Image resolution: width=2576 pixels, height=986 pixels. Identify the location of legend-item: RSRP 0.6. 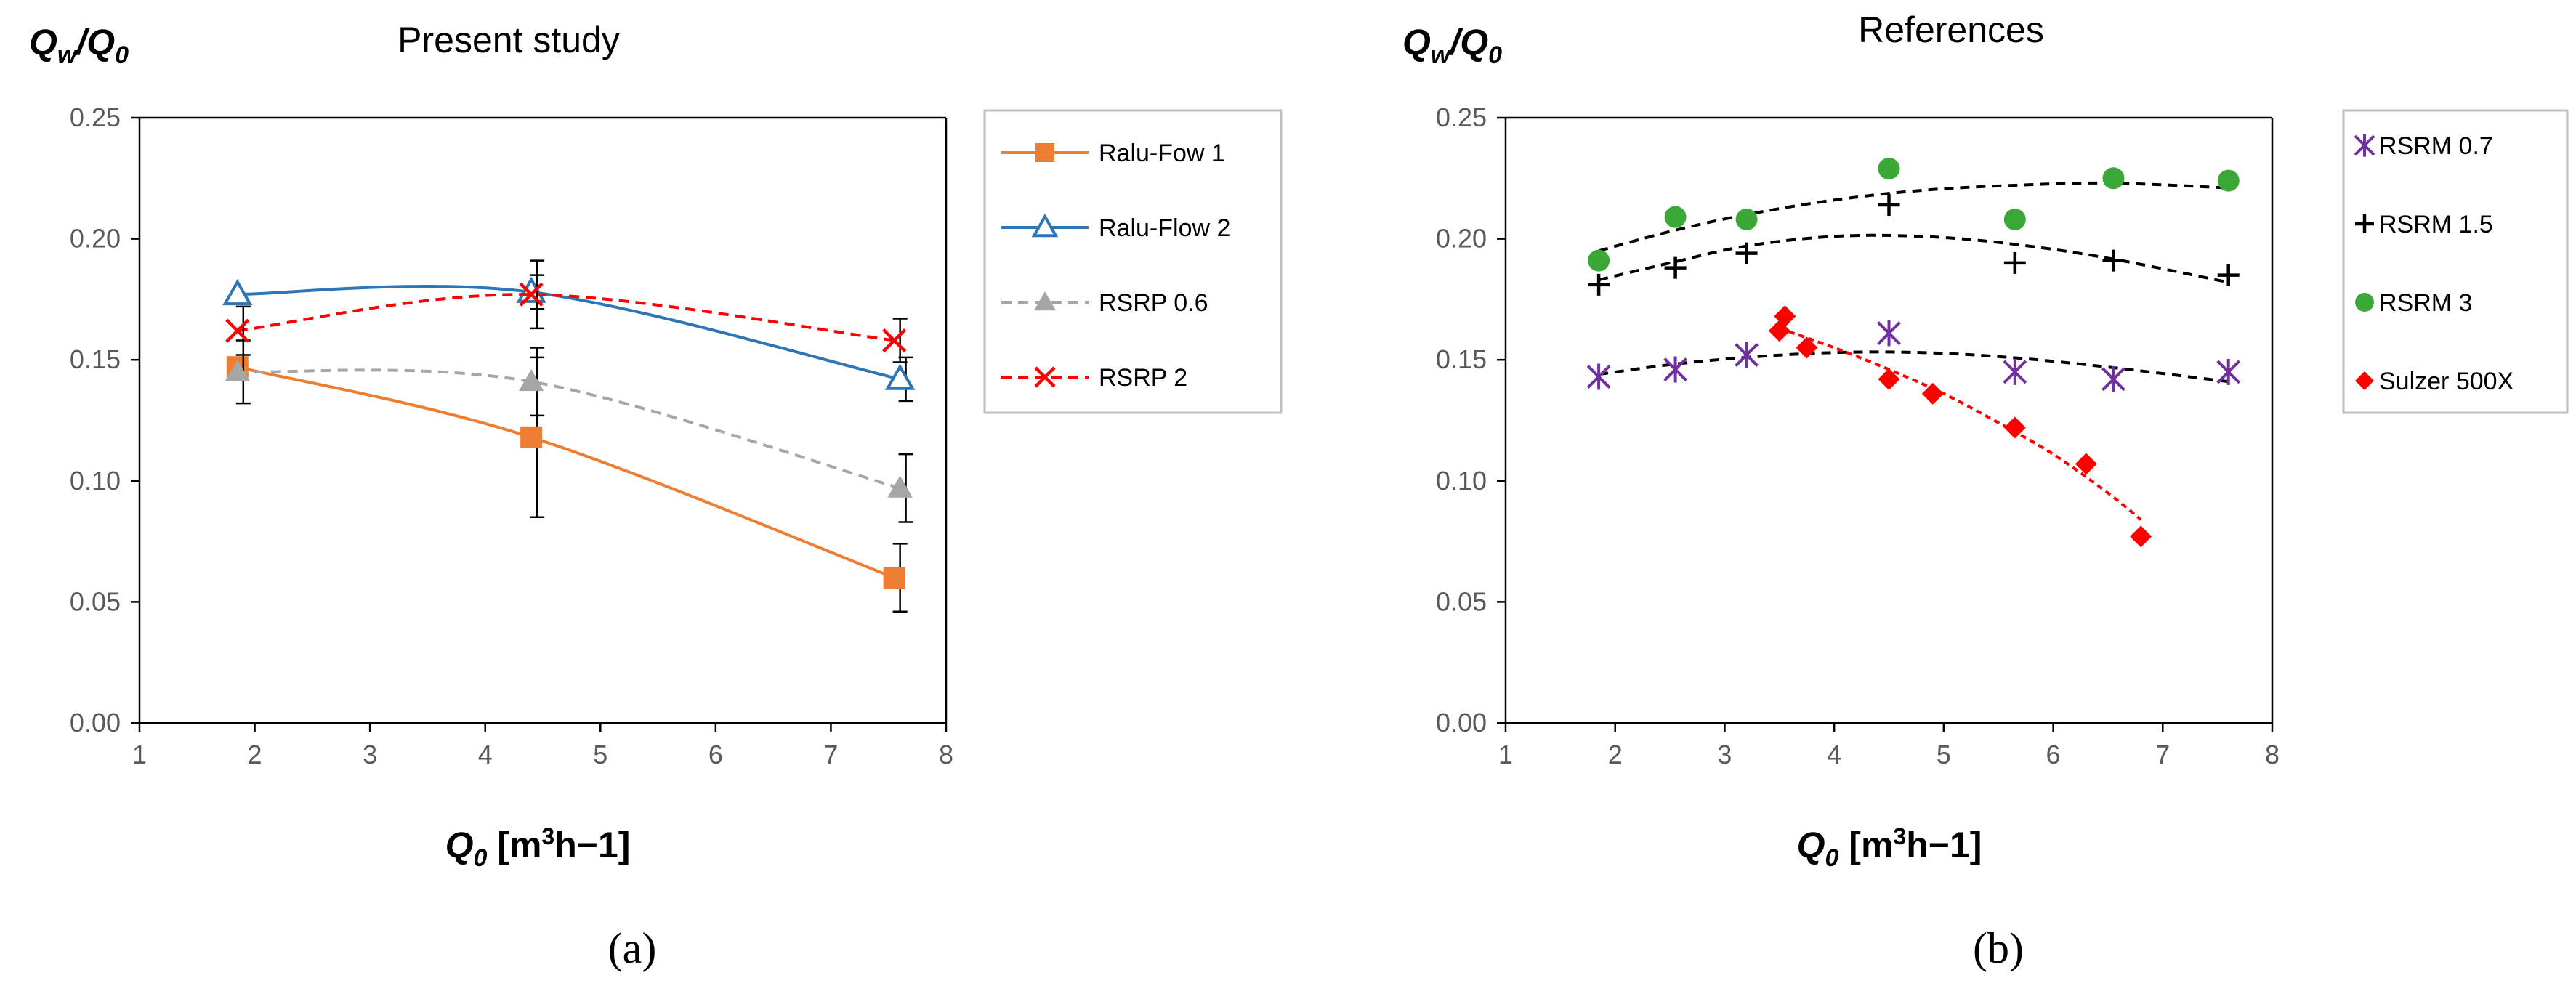
(1105, 303).